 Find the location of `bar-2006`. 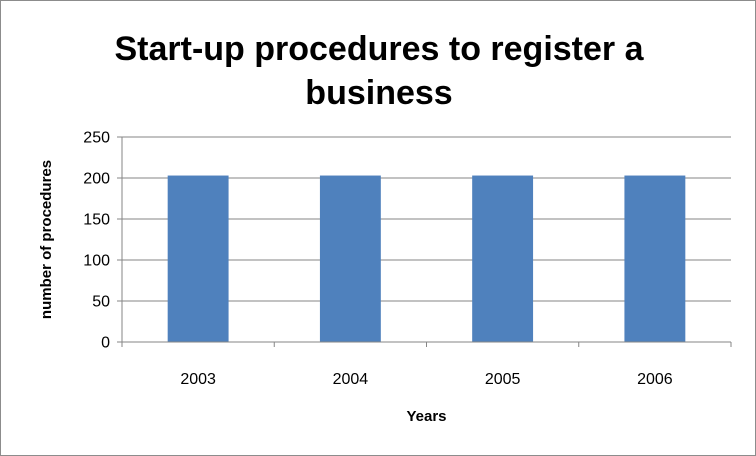

bar-2006 is located at coordinates (655, 258).